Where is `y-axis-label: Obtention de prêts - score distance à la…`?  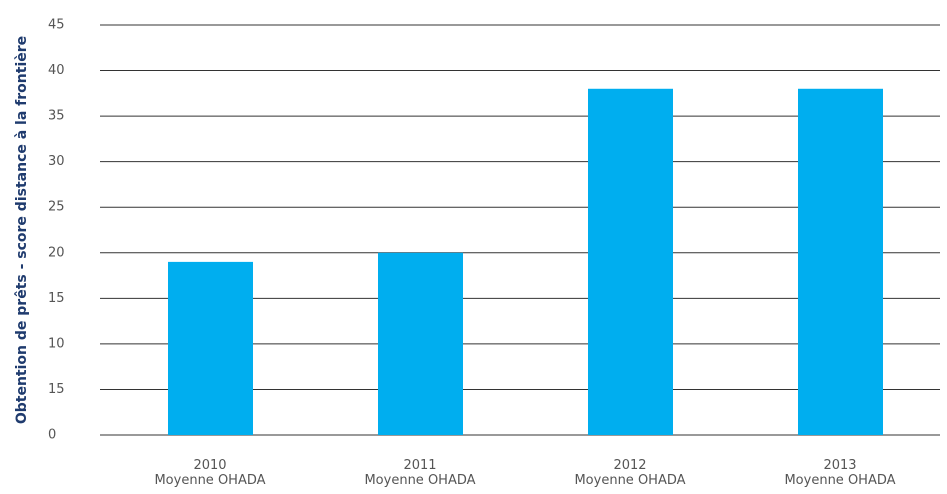
y-axis-label: Obtention de prêts - score distance à la… is located at coordinates (22, 230).